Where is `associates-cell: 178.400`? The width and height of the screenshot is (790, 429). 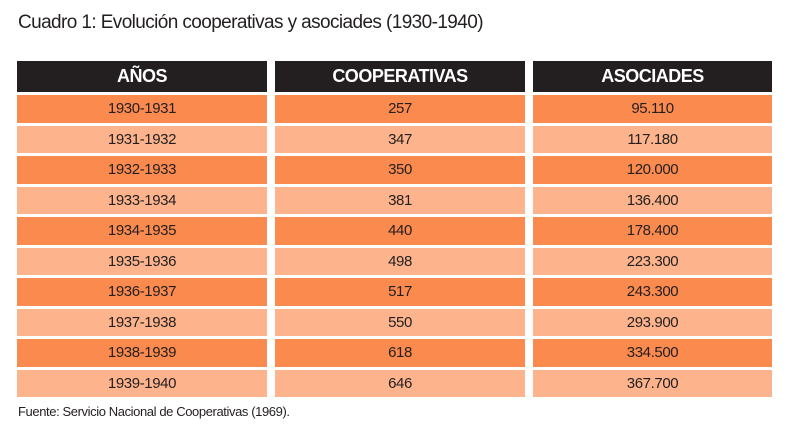 associates-cell: 178.400 is located at coordinates (652, 231).